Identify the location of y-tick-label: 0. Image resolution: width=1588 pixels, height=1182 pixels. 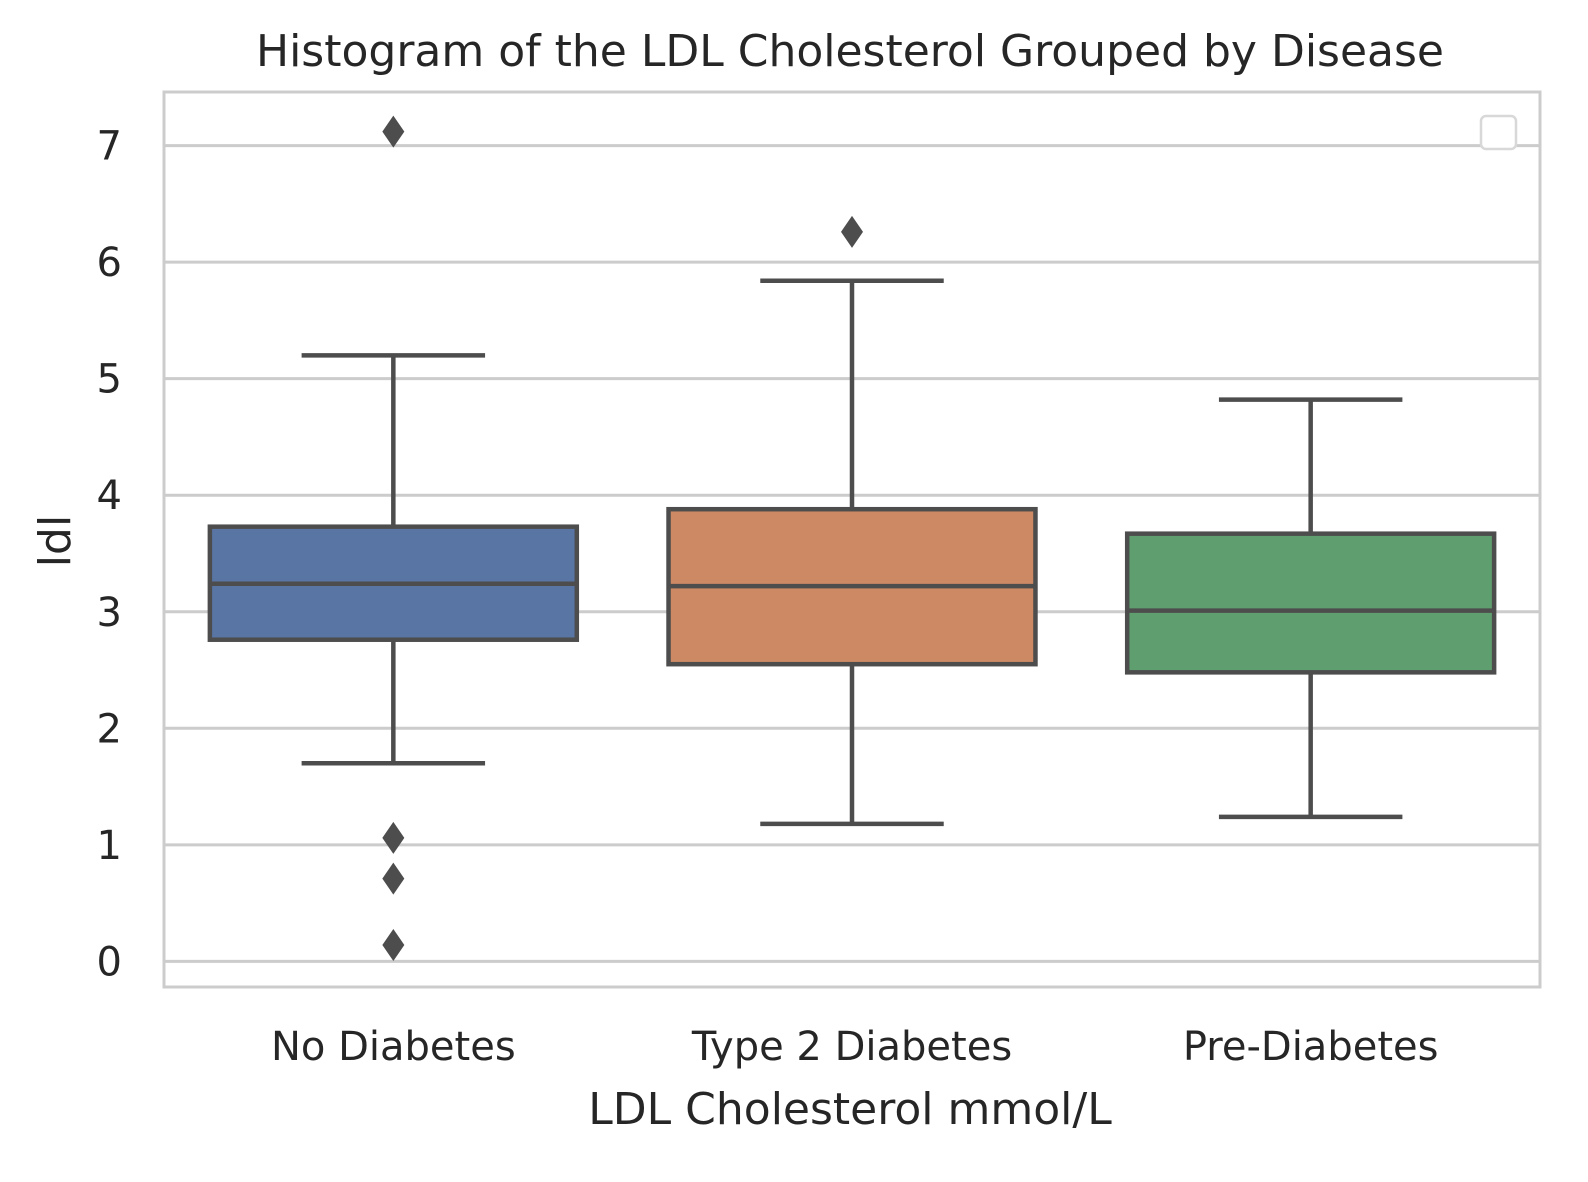
(109, 962).